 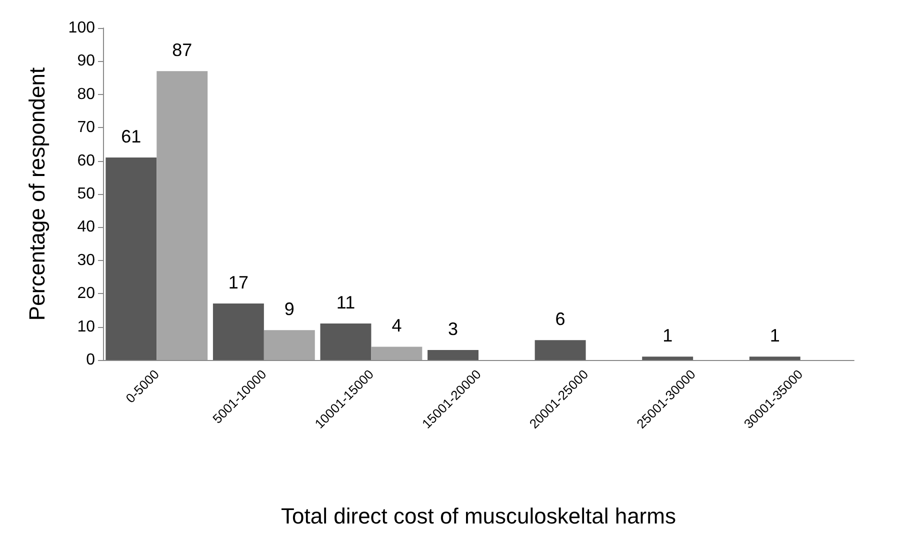 I want to click on y-tick-label: 80, so click(x=86, y=94).